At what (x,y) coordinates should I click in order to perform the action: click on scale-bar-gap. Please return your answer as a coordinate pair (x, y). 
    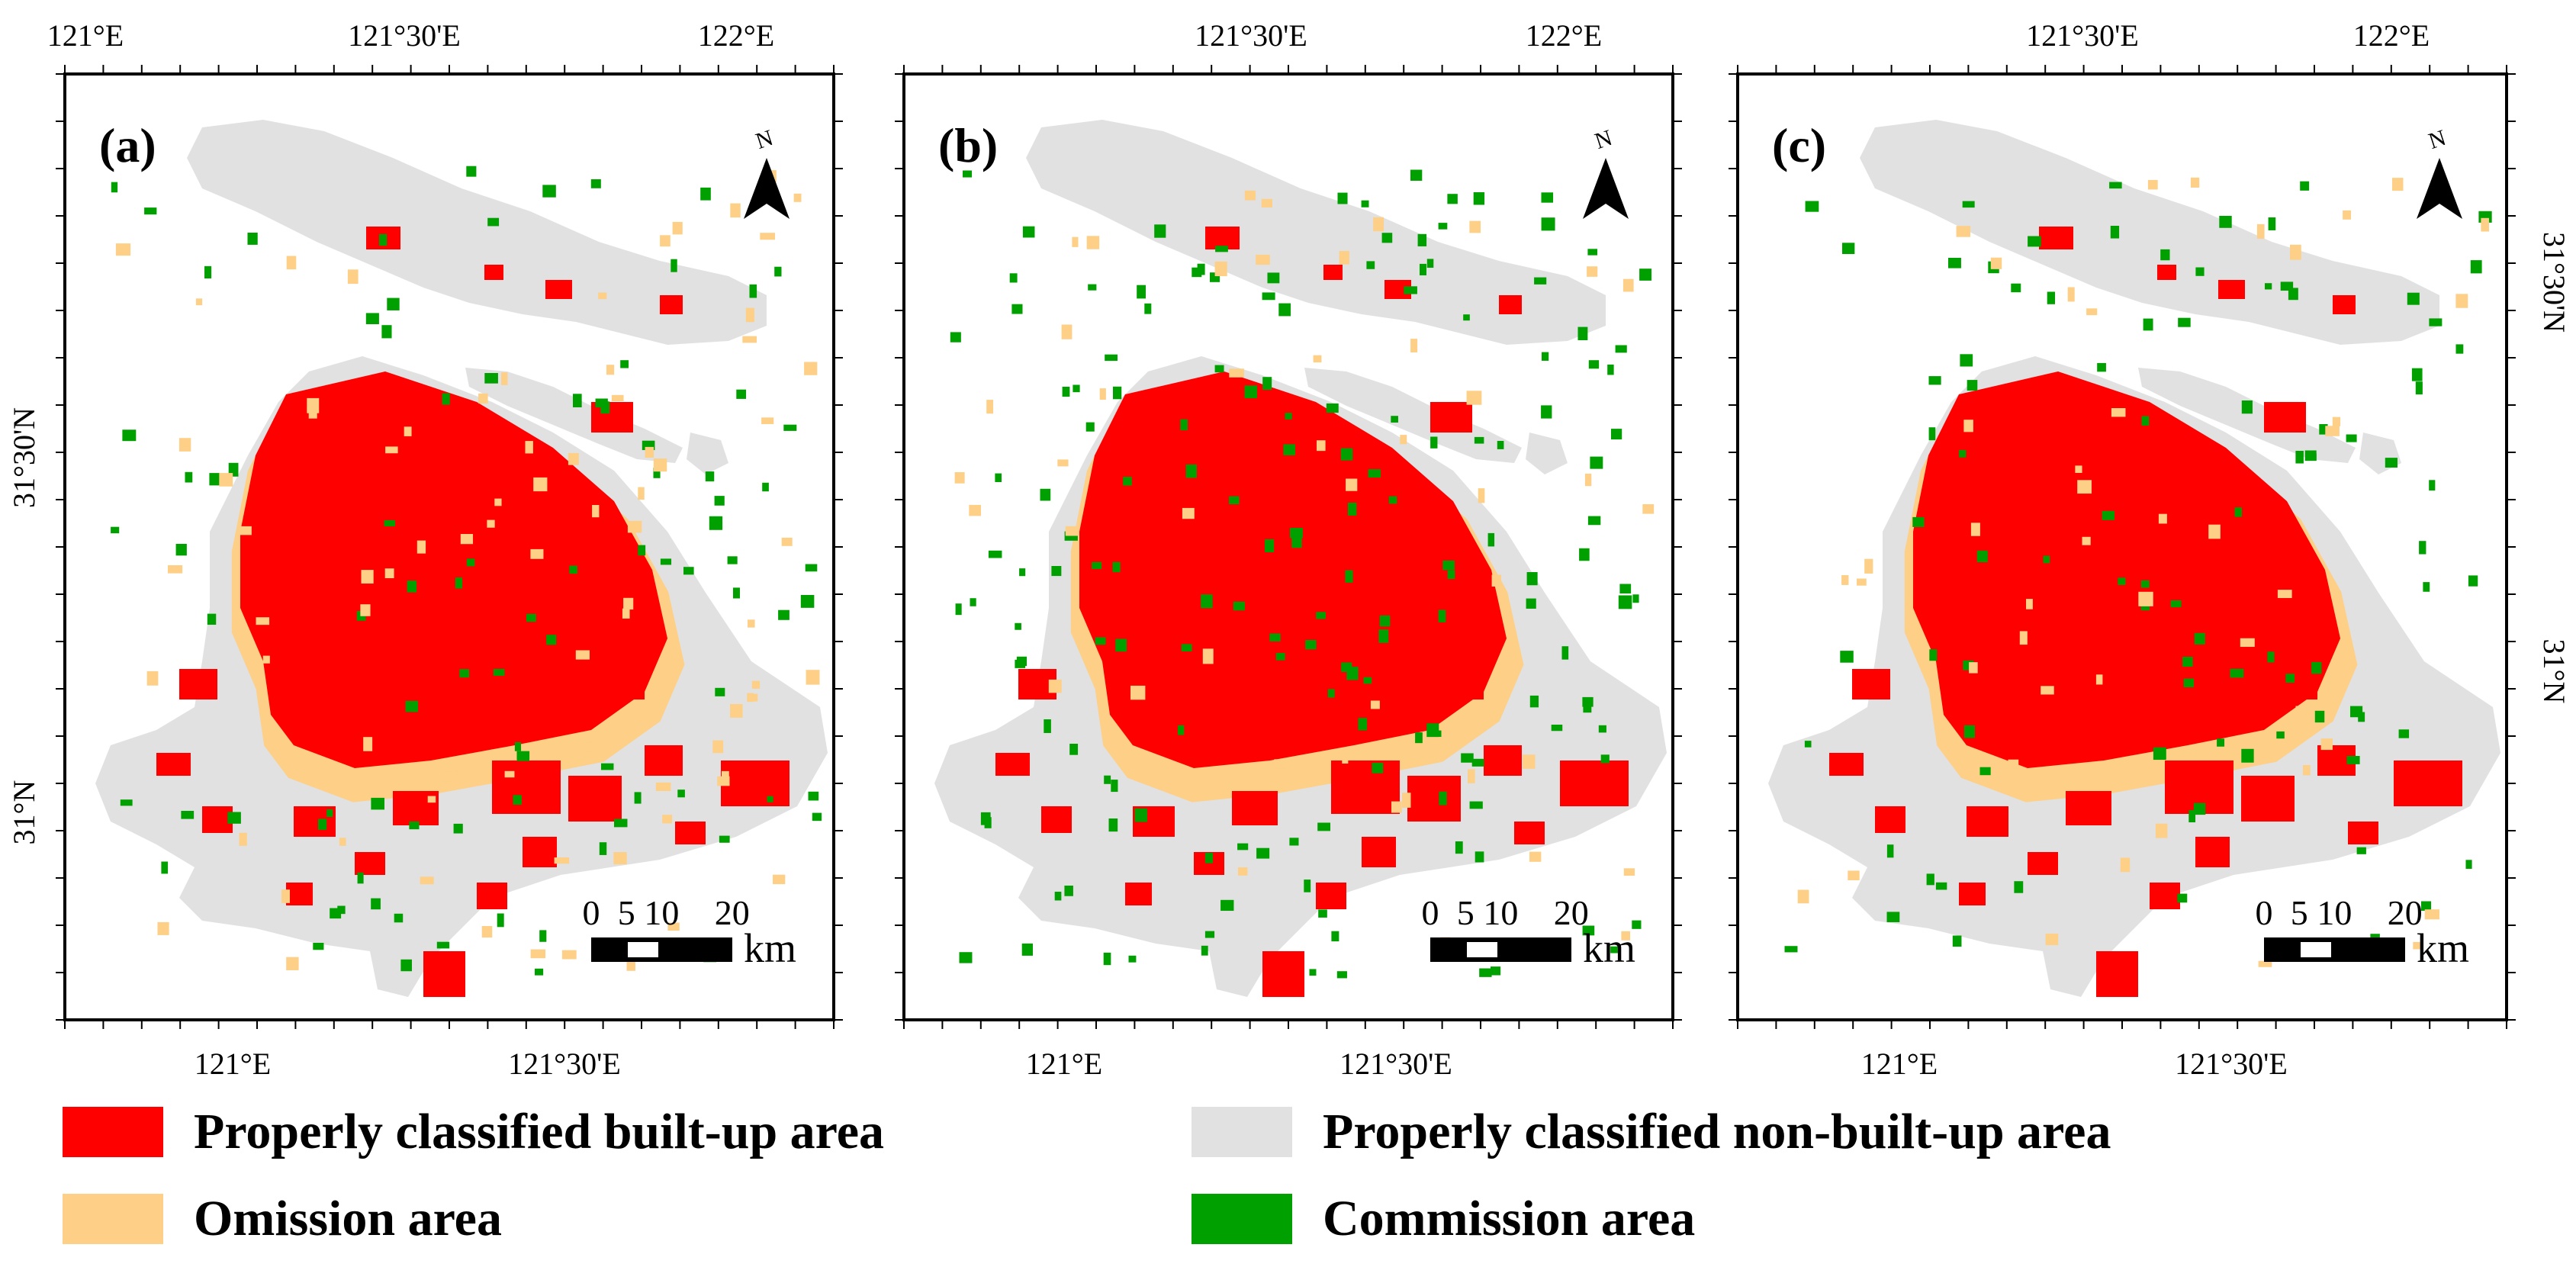
    Looking at the image, I should click on (1482, 950).